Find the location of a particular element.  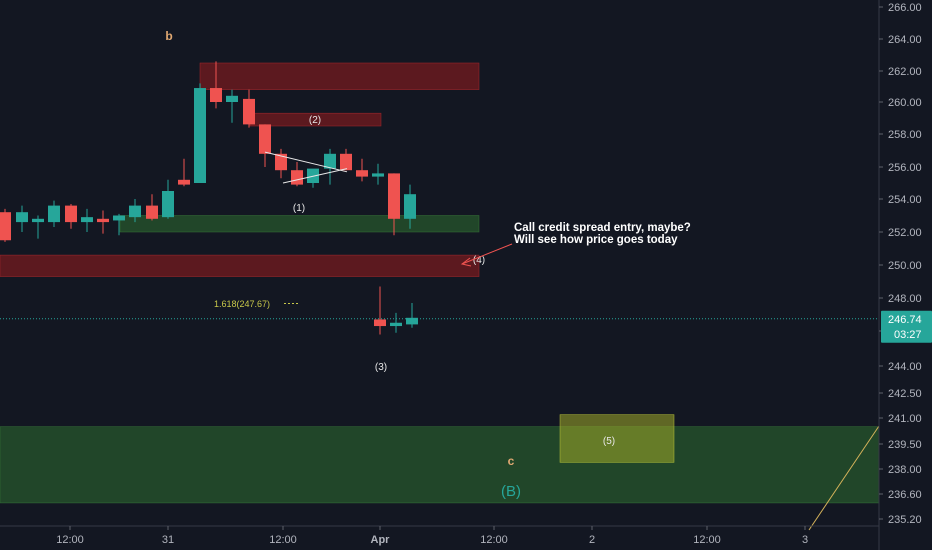

price-tick-label-12: 242.50 is located at coordinates (905, 394).